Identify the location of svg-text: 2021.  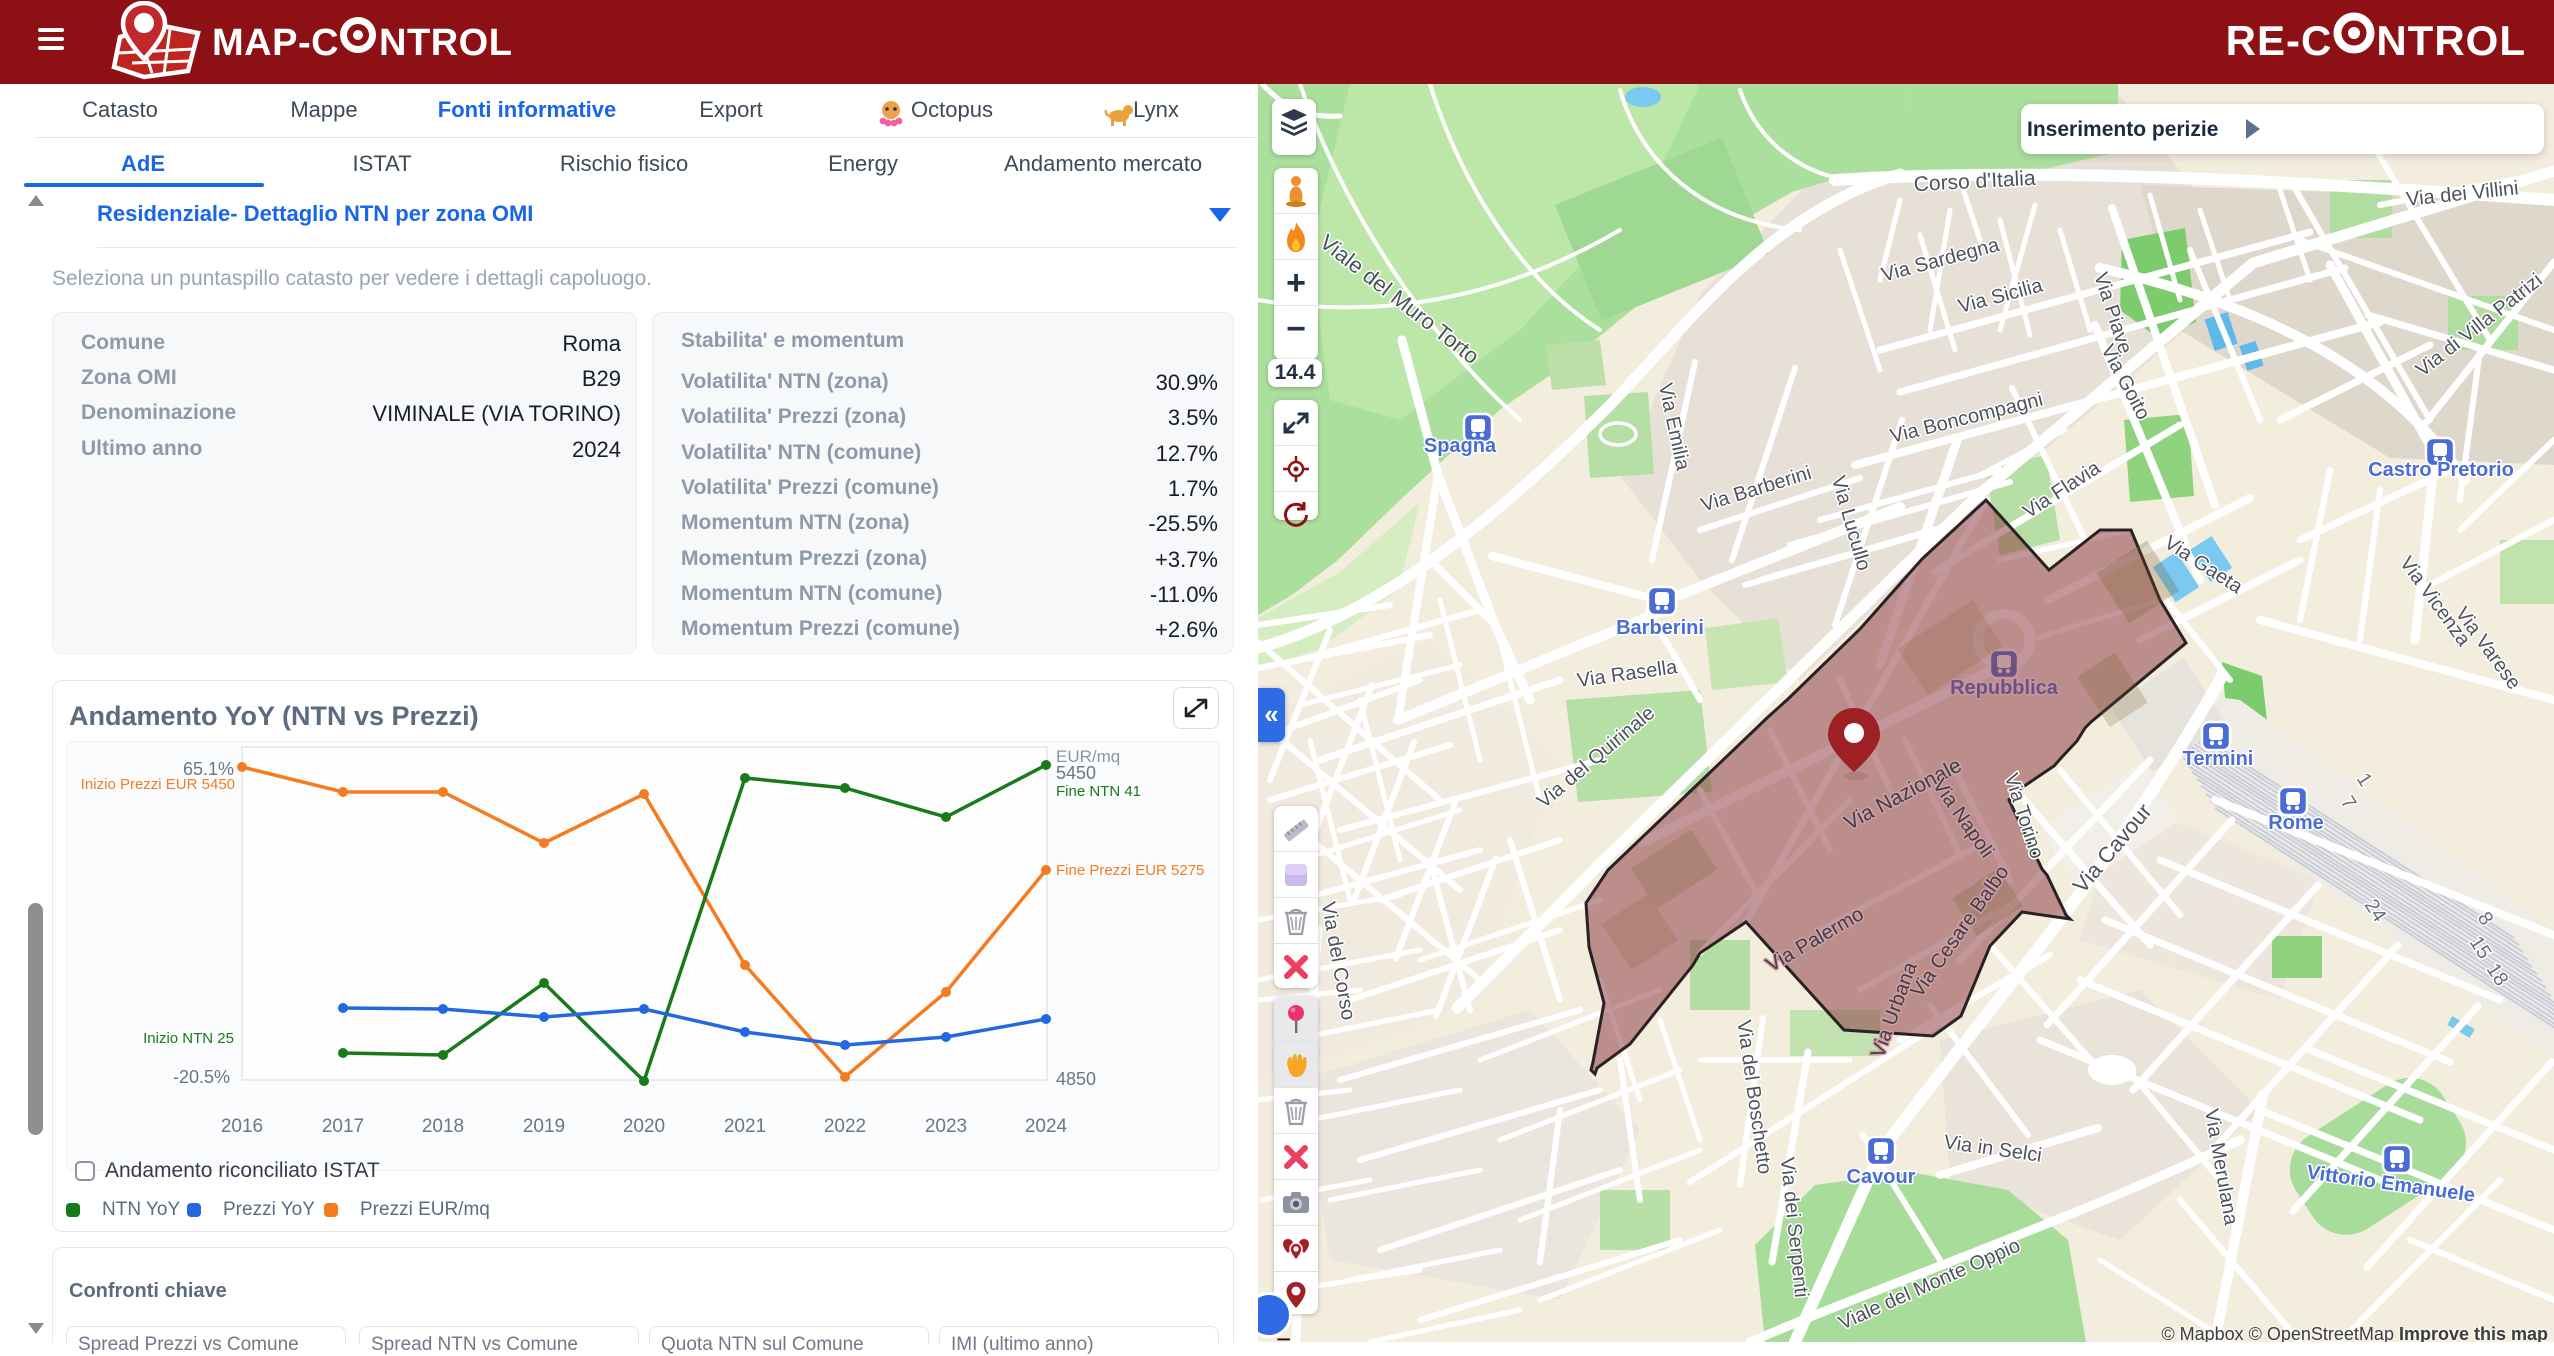
(745, 1126).